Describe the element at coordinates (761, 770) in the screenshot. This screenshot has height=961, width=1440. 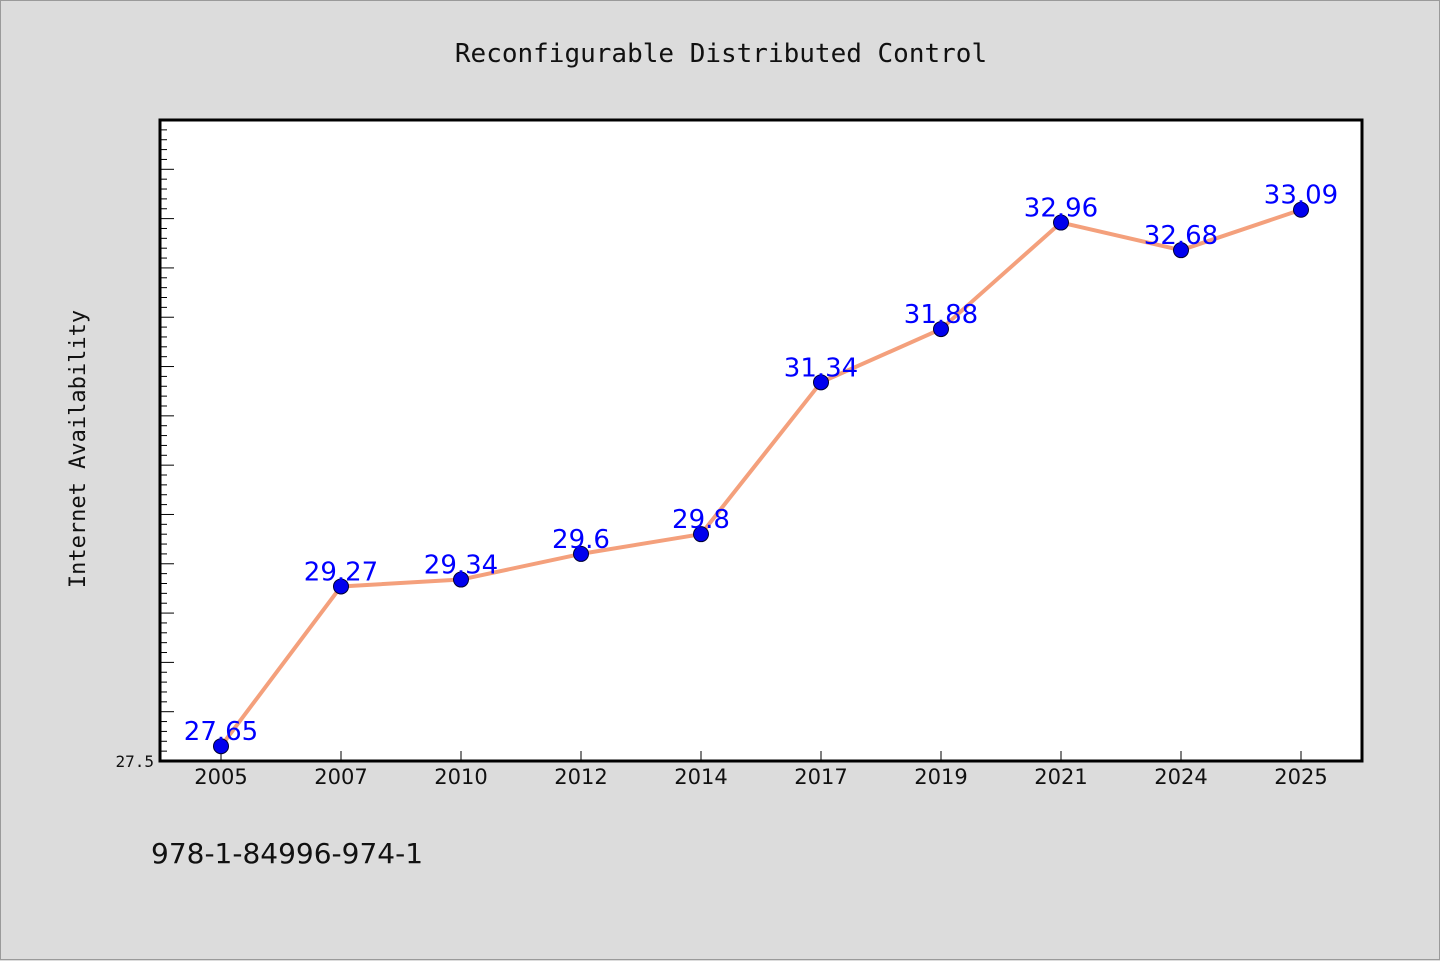
I see `x-axis-ticks: 2005 2007 2010 2012 2014 2017 2019 2021 2024 2025` at that location.